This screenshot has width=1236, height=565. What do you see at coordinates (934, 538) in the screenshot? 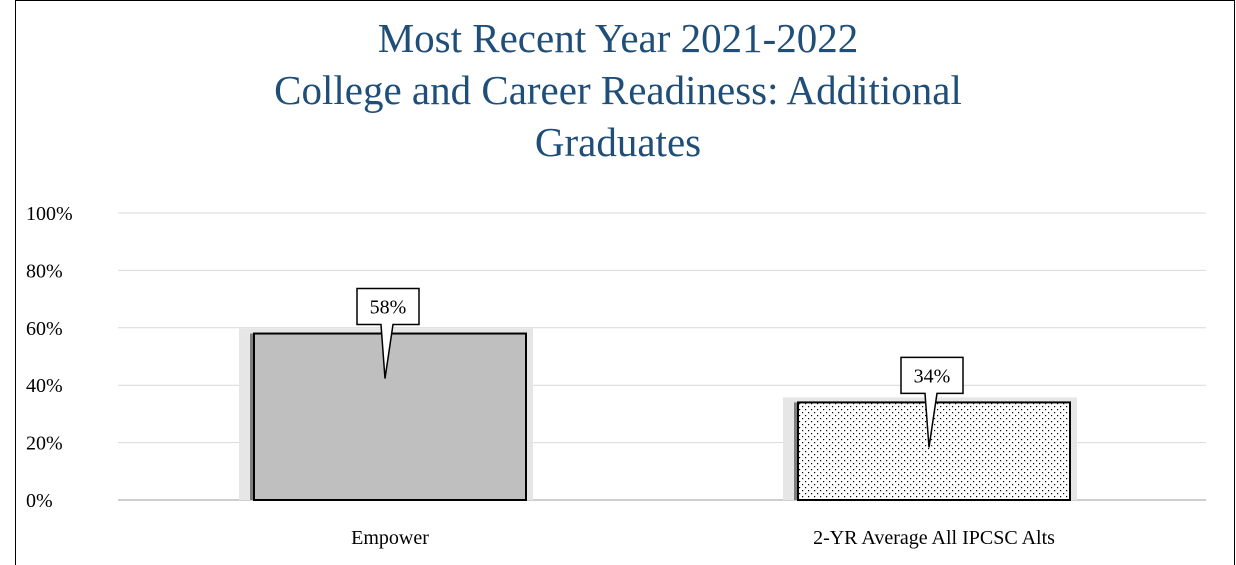
I see `x-category-label: 2-YR Average All IPCSC Alts` at bounding box center [934, 538].